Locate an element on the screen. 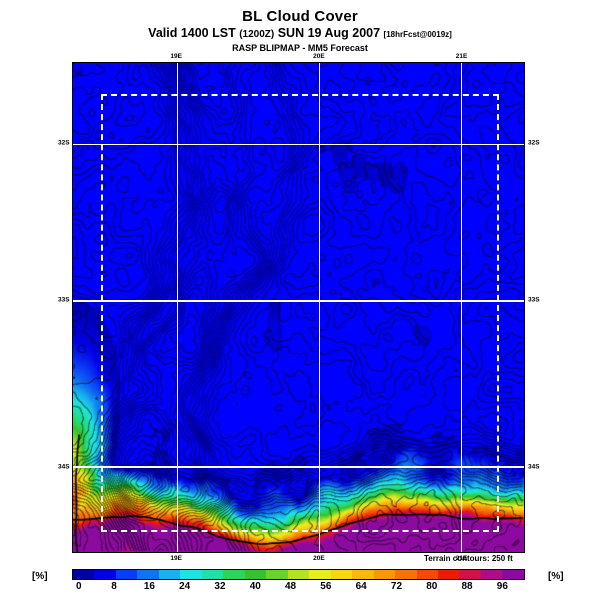 This screenshot has height=600, width=600. colorbar-tick: 32 is located at coordinates (220, 586).